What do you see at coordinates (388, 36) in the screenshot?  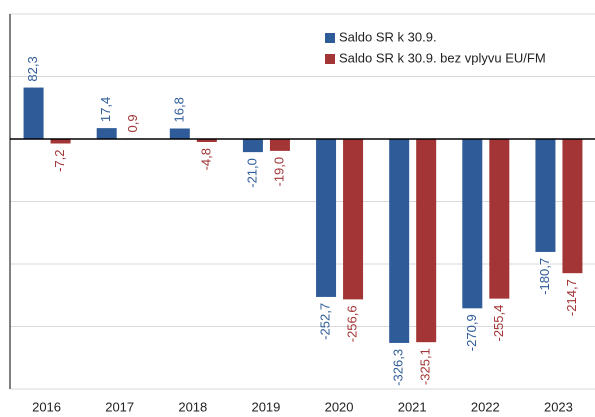 I see `legend-label: Saldo SR k 30.9.` at bounding box center [388, 36].